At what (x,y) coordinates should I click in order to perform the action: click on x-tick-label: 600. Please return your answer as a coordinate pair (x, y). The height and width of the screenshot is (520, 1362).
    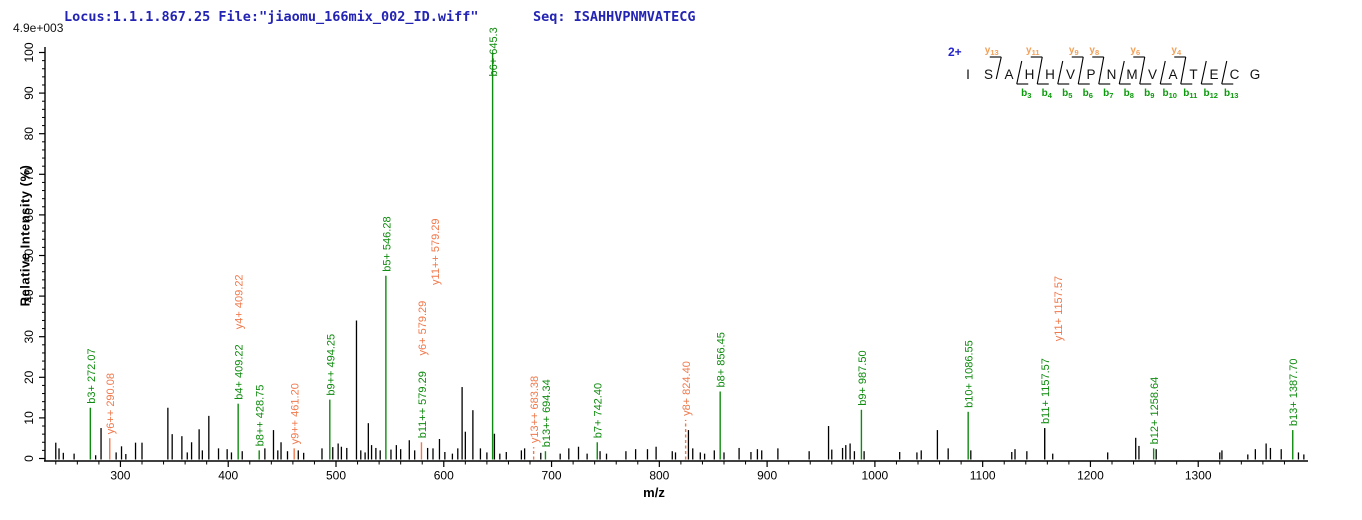
    Looking at the image, I should click on (444, 476).